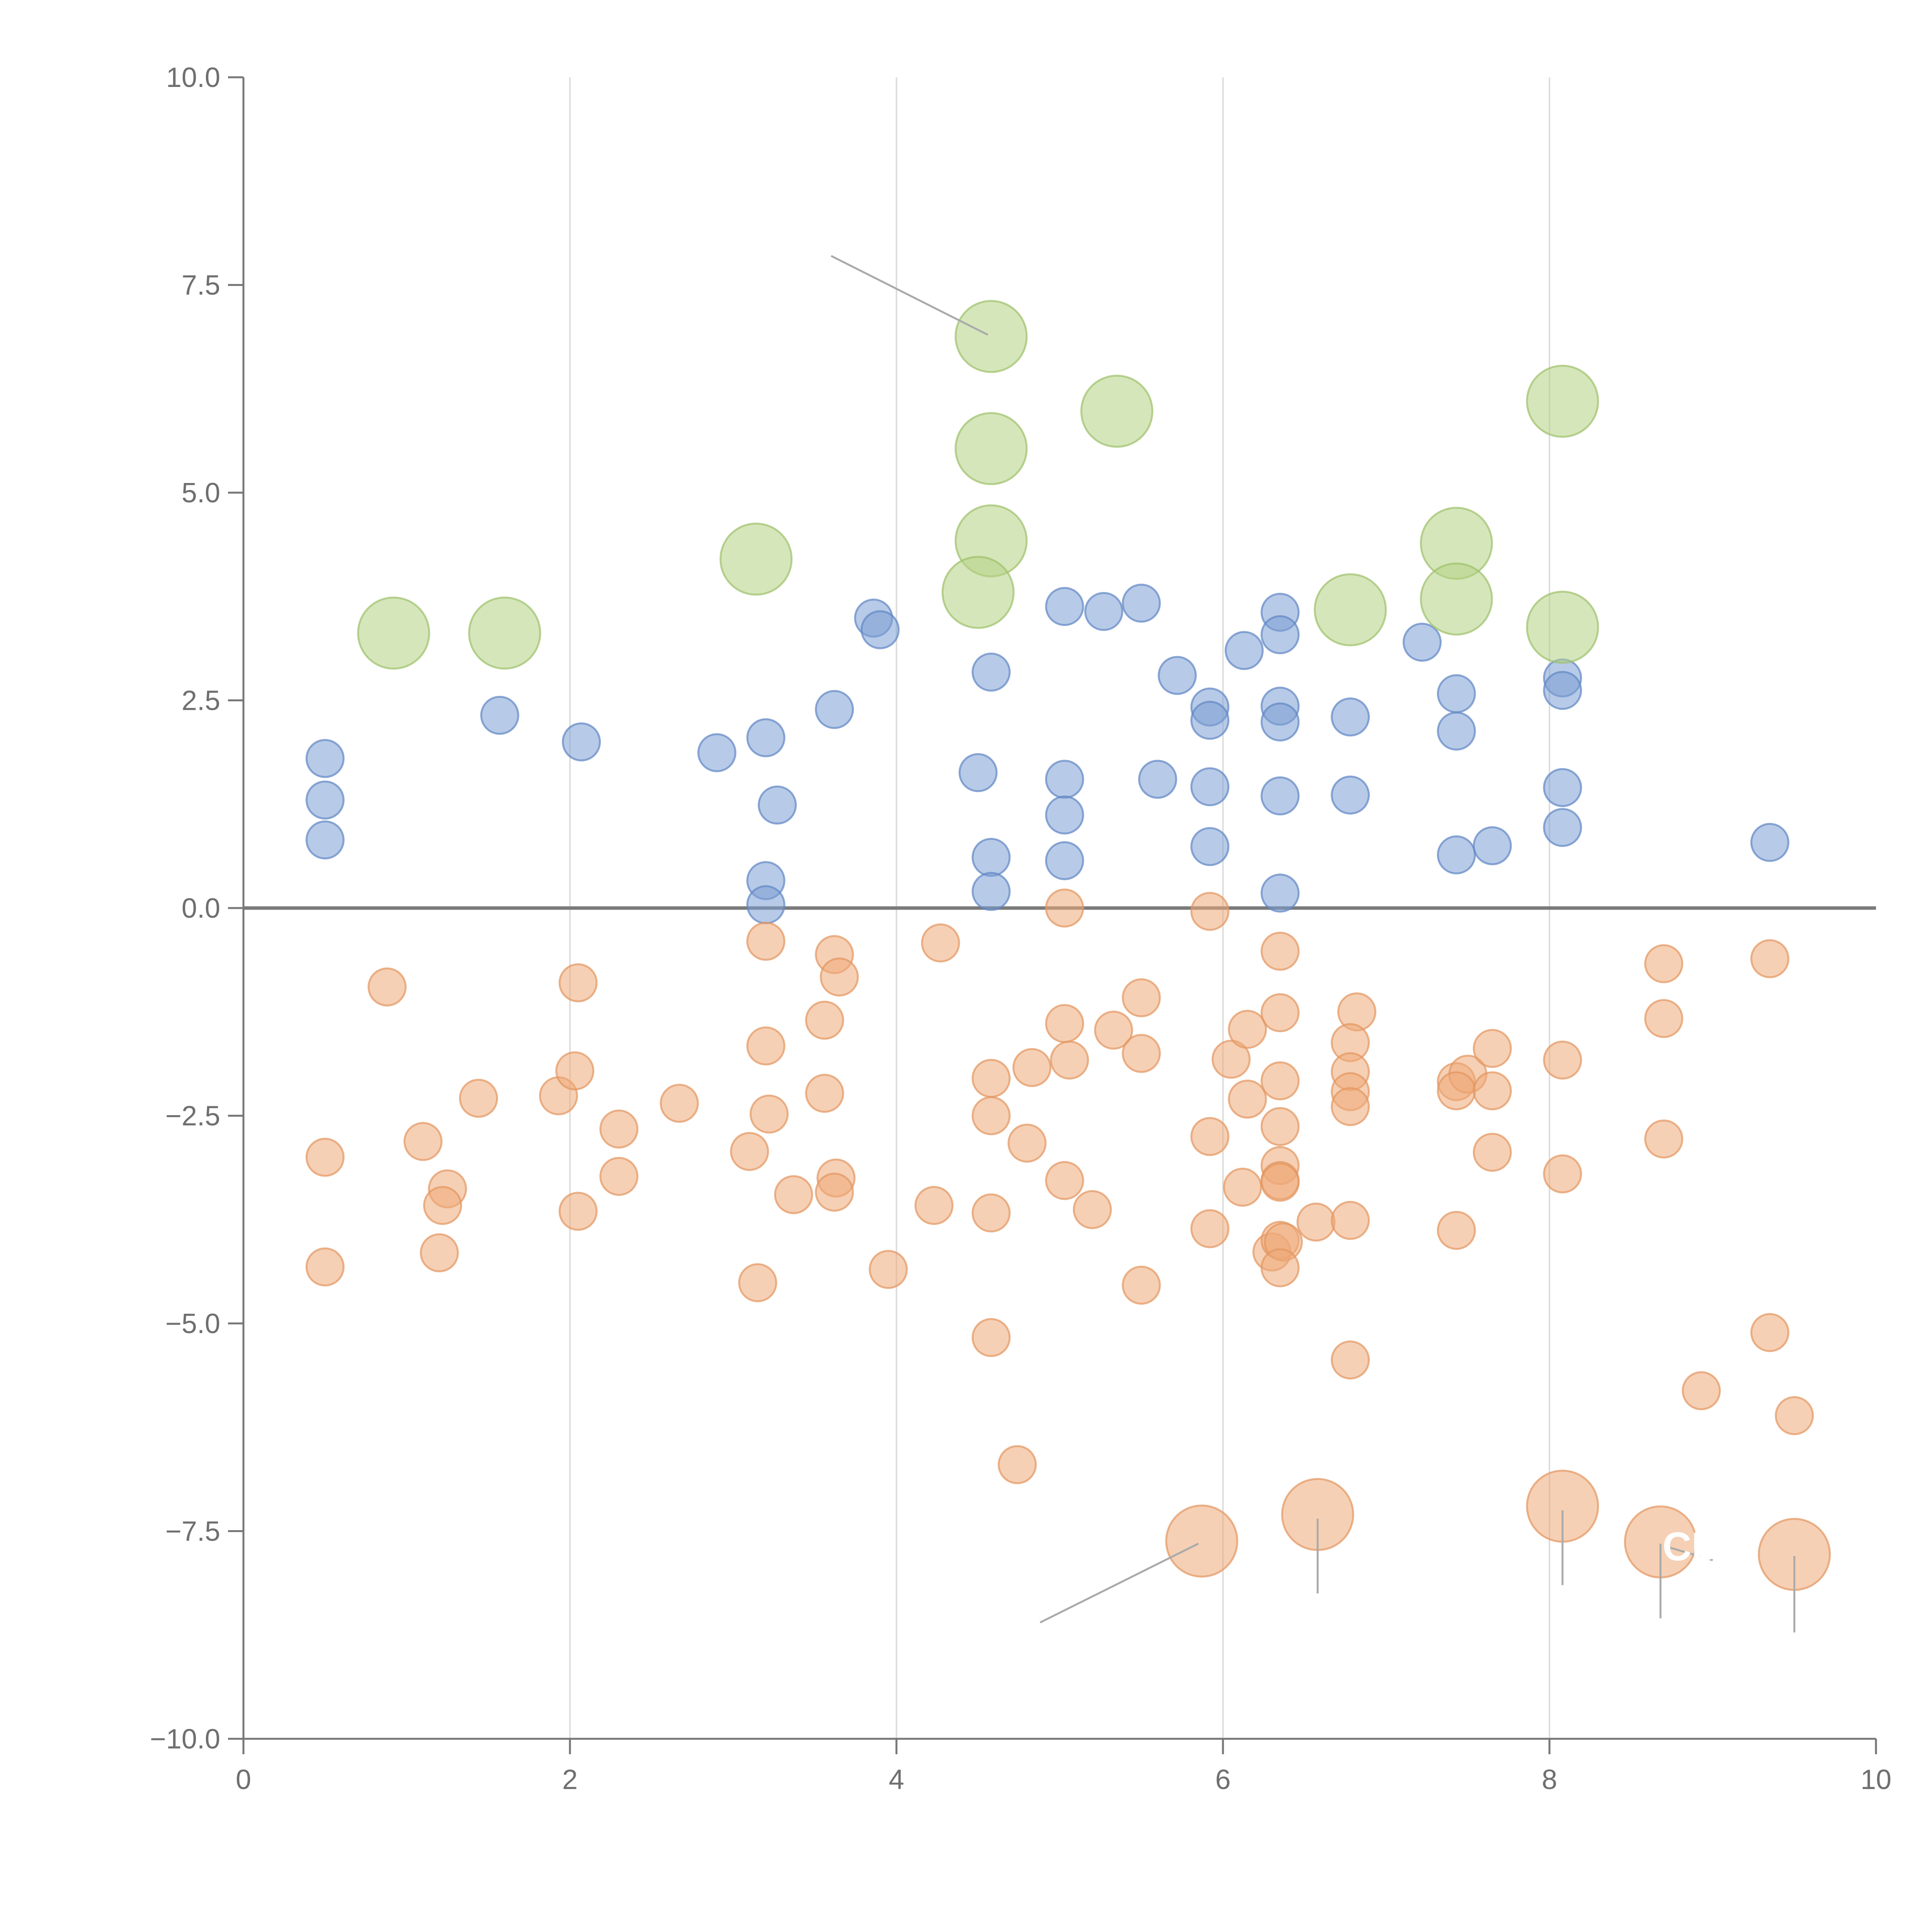 The height and width of the screenshot is (1932, 1932). Describe the element at coordinates (201, 908) in the screenshot. I see `y-tick-label: 0.0` at that location.